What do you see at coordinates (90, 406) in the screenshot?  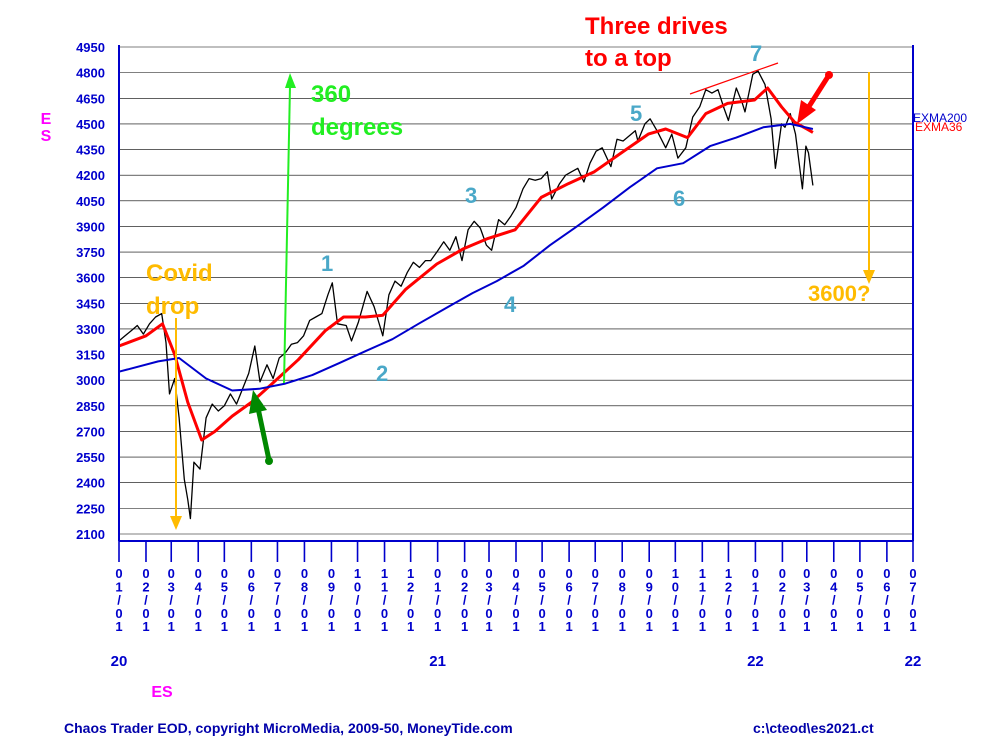 I see `y-tick-label: 2850` at bounding box center [90, 406].